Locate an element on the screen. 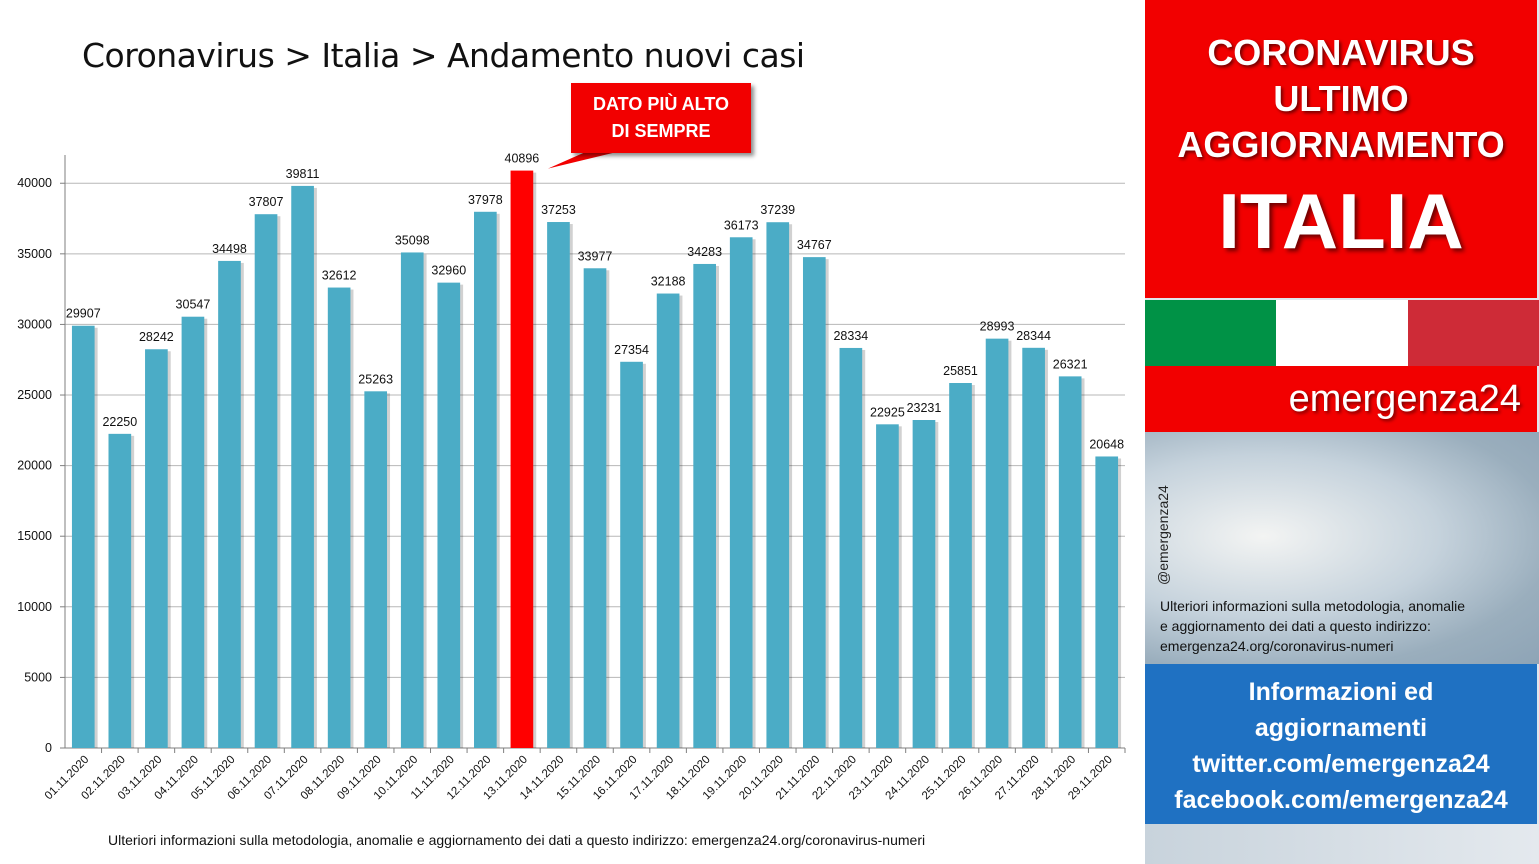 This screenshot has height=864, width=1539. y-tick-label: 15000 is located at coordinates (34, 536).